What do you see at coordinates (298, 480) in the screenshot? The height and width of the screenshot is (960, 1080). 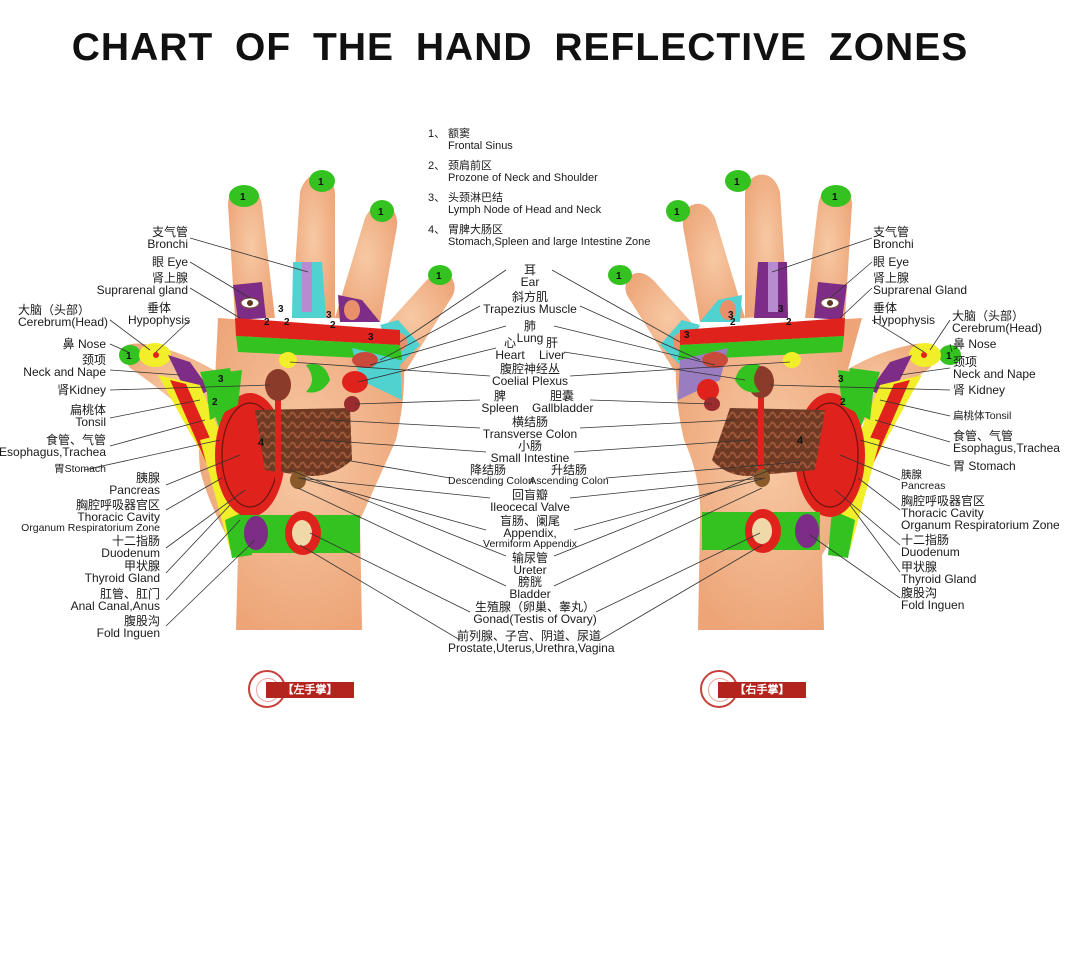 I see `left-bladder-icon` at bounding box center [298, 480].